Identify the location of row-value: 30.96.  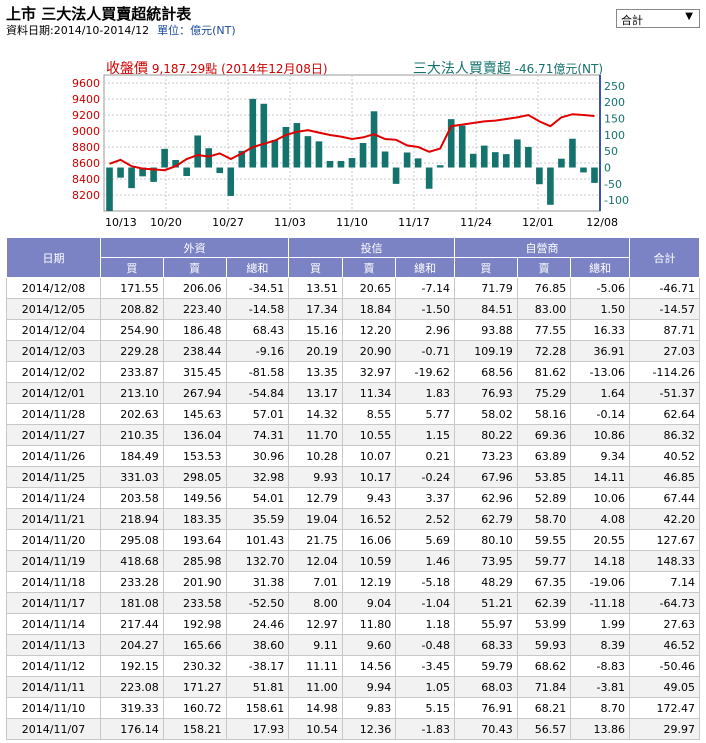
(257, 456).